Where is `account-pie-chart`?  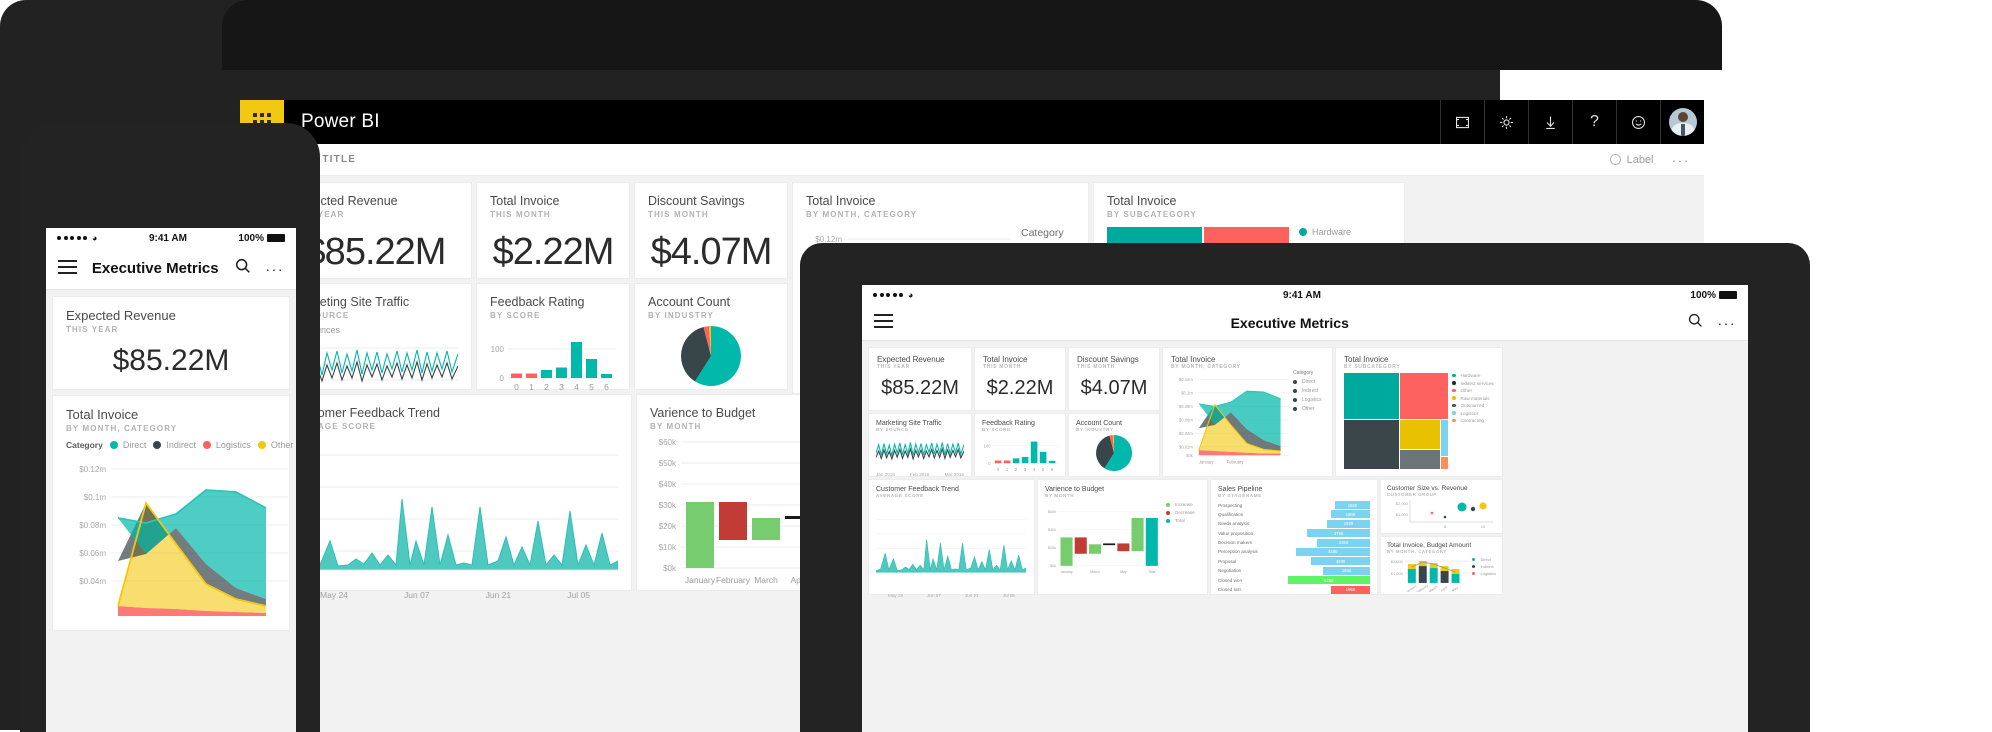 account-pie-chart is located at coordinates (1114, 452).